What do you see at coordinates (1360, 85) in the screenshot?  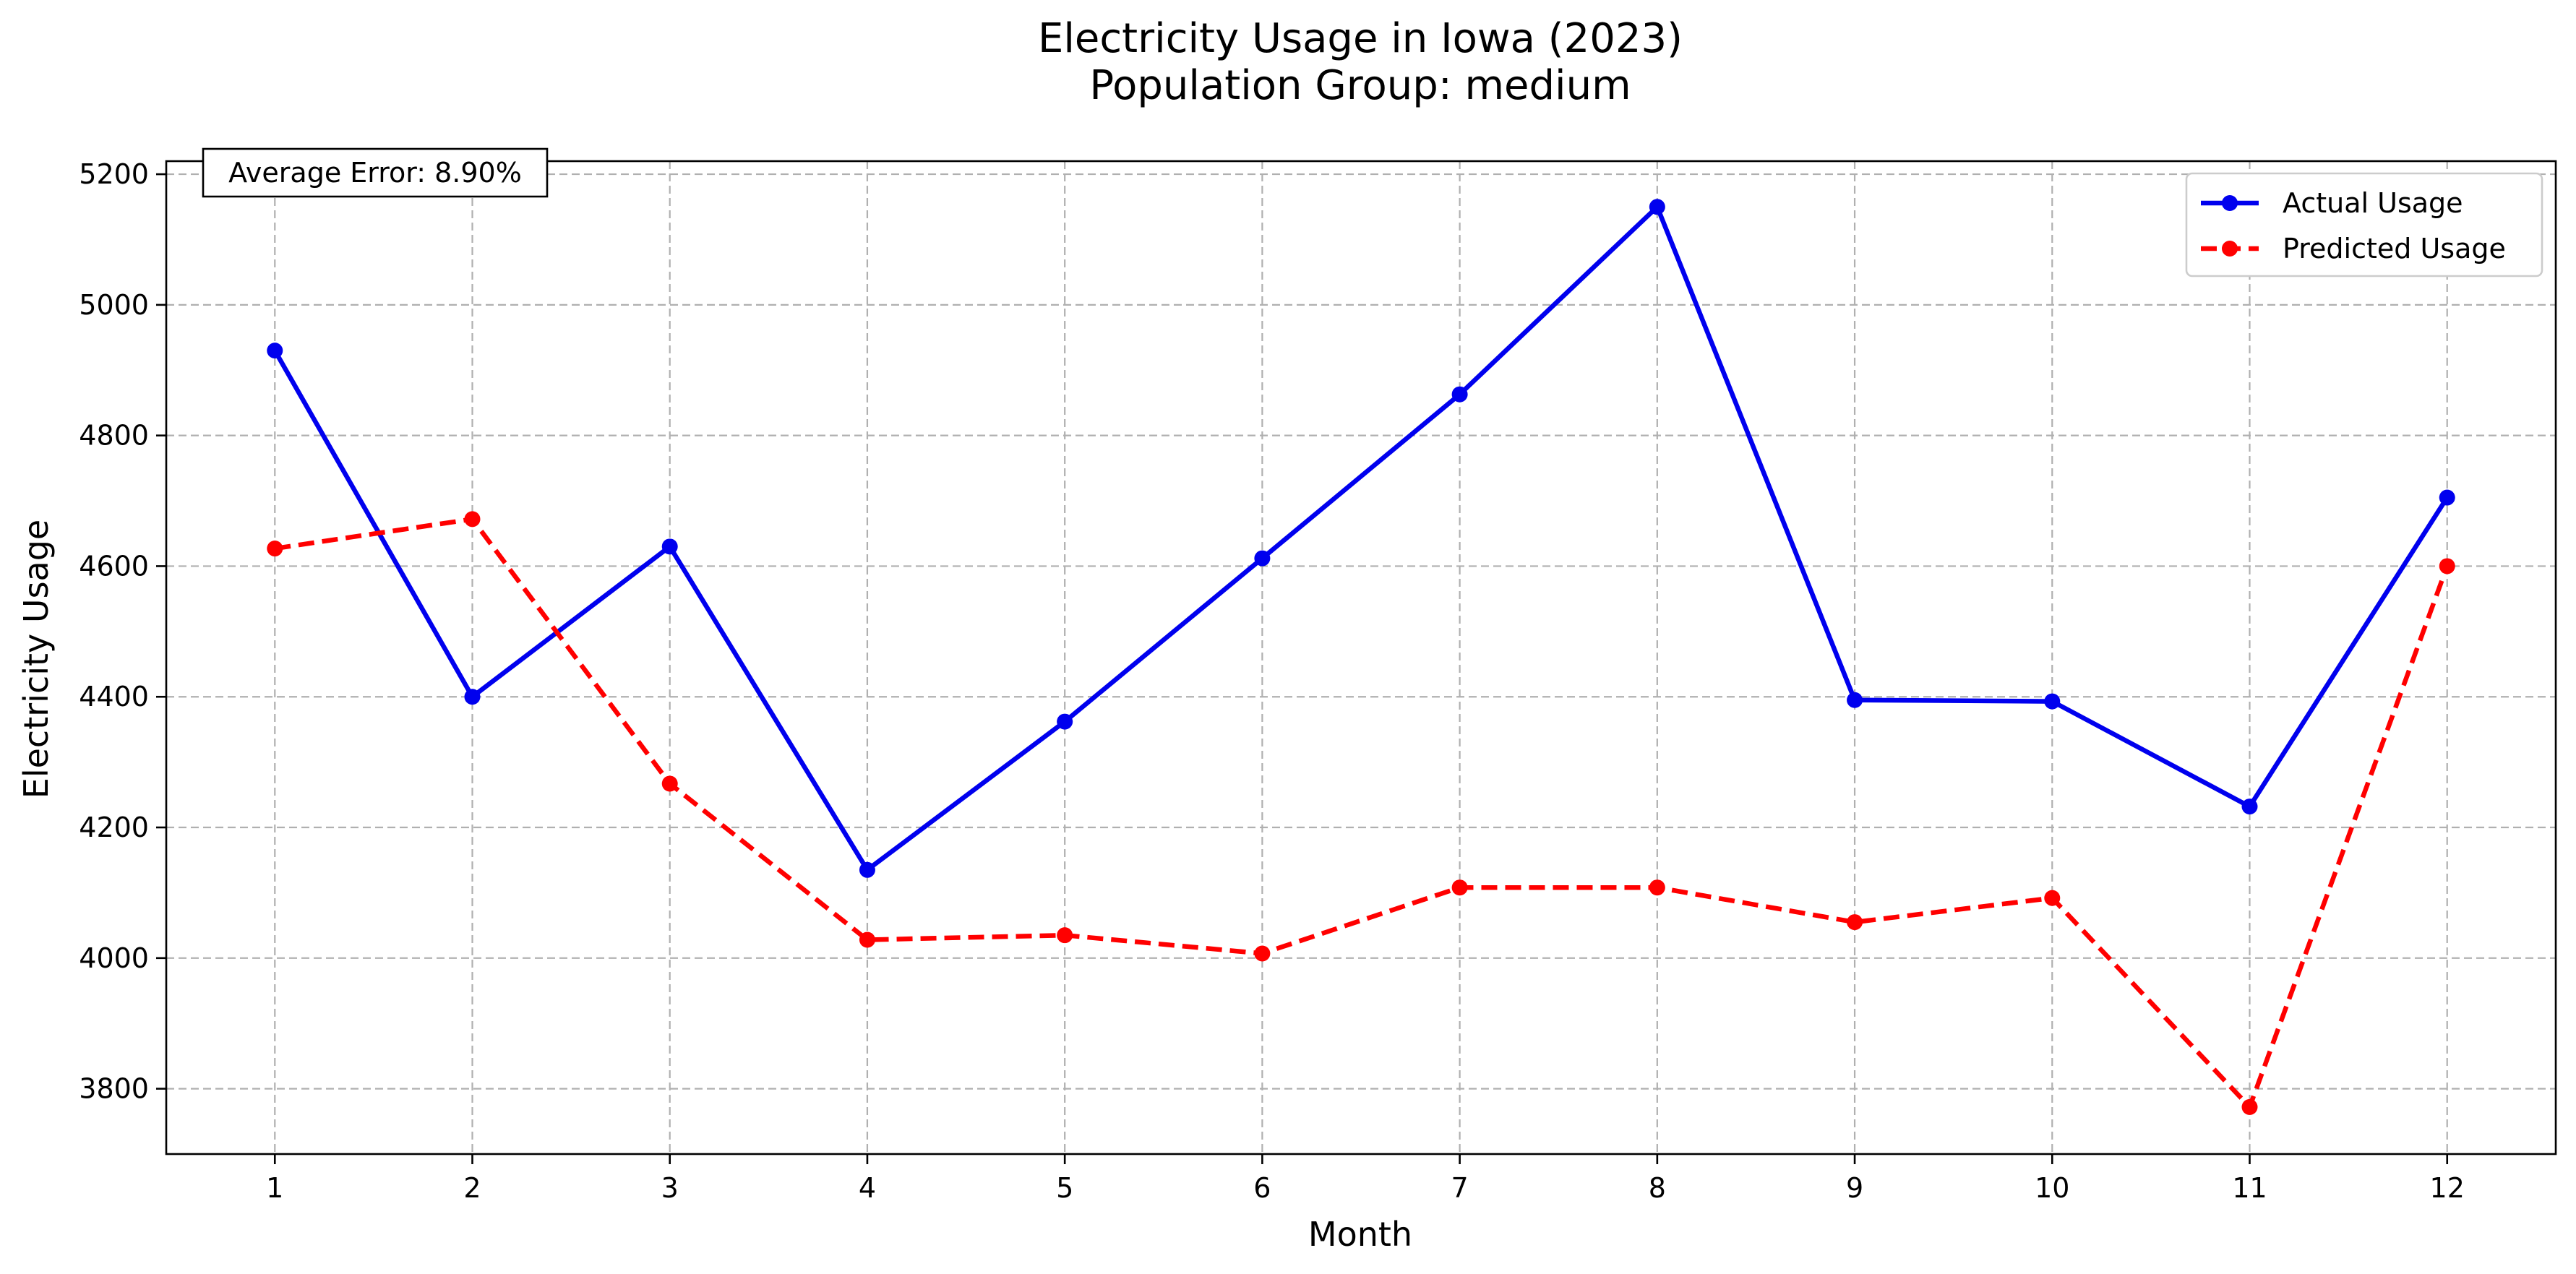 I see `chart-subtitle: Population Group: medium` at bounding box center [1360, 85].